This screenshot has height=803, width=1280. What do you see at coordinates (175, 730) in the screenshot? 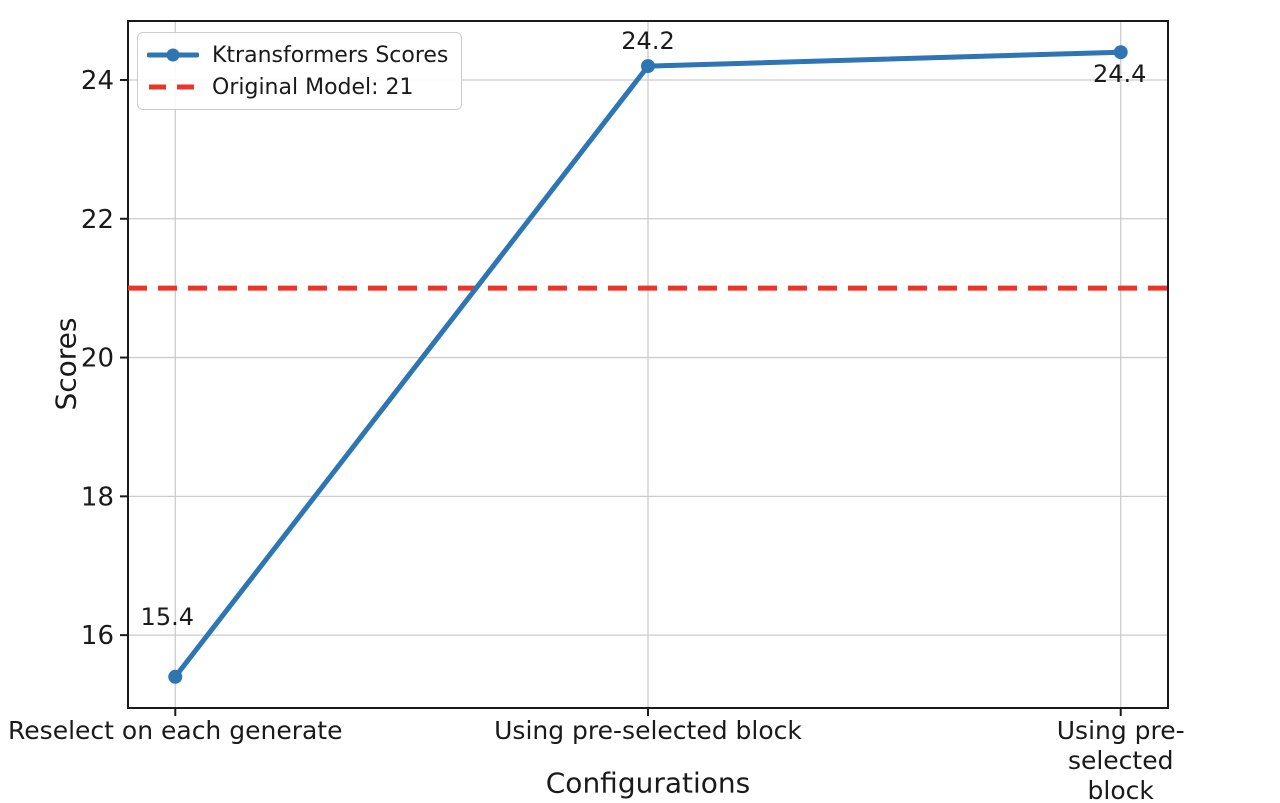
I see `x-tick-label: Reselect on each generate` at bounding box center [175, 730].